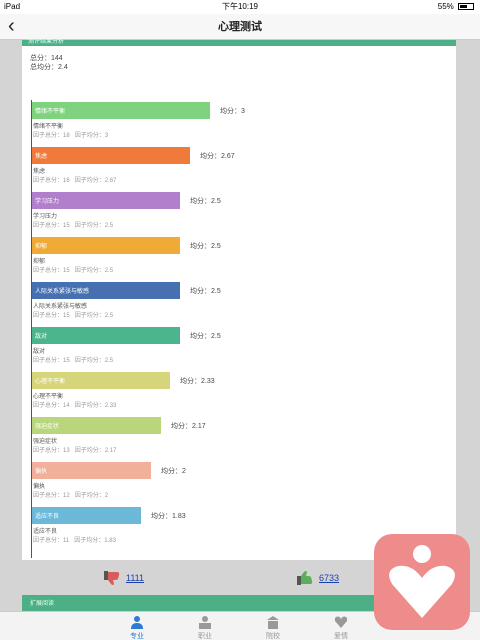 The image size is (480, 640). What do you see at coordinates (182, 347) in the screenshot?
I see `factor-row: 敌对 均分：2.5 敌对 因子总分：15 因子均分：2.5` at bounding box center [182, 347].